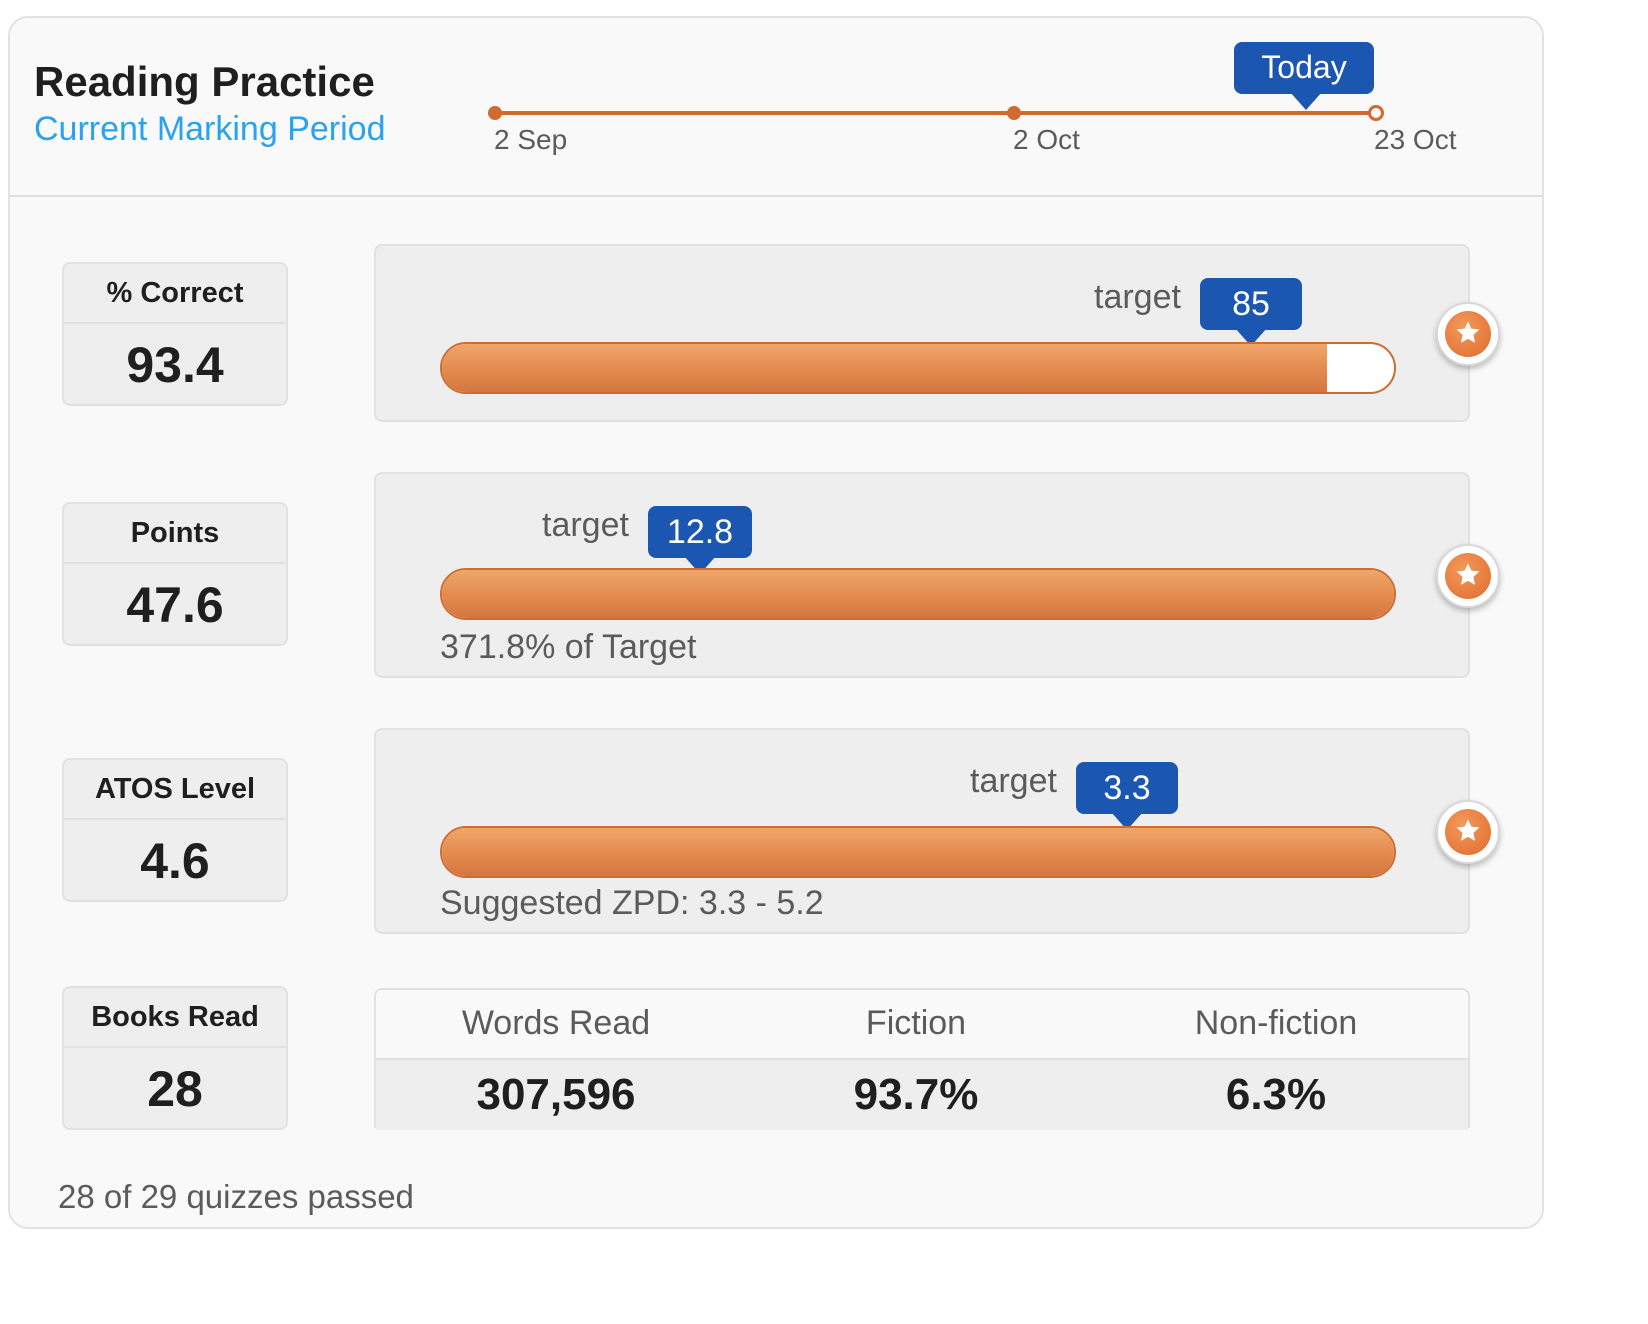 This screenshot has height=1324, width=1648. What do you see at coordinates (175, 1018) in the screenshot?
I see `metric-label: Books Read` at bounding box center [175, 1018].